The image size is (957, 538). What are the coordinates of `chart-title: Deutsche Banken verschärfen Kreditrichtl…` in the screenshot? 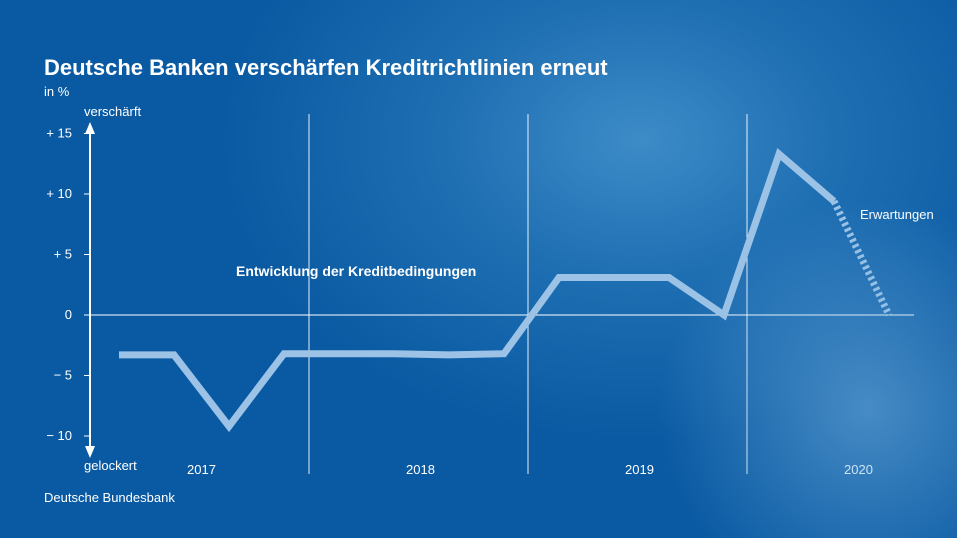 It's located at (326, 67).